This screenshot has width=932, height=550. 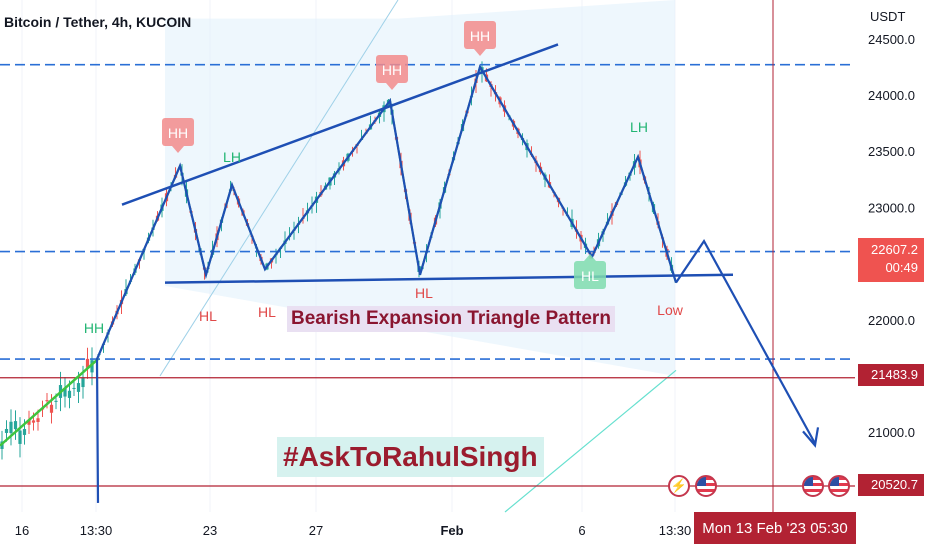 I want to click on price-tick-label: 23500.0, so click(x=891, y=151).